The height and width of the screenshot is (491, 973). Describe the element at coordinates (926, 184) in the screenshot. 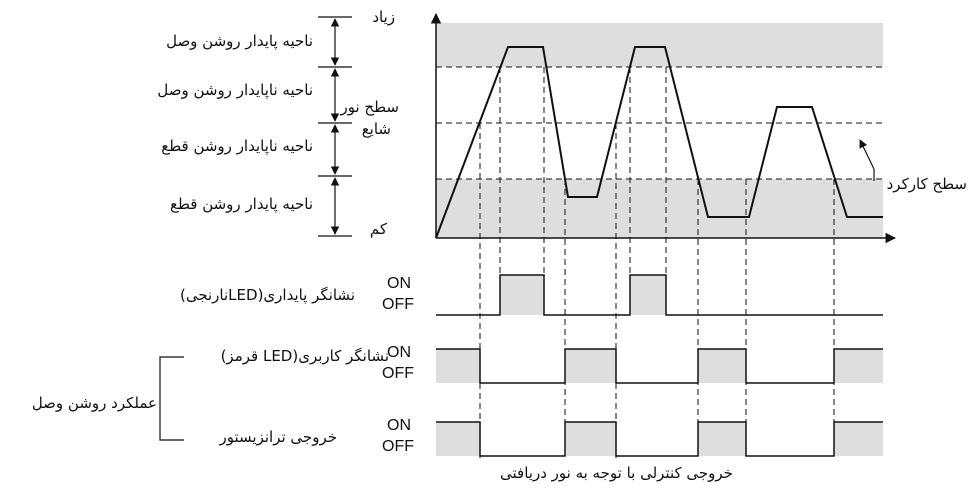

I see `operating-level-label: سطح کارکرد` at that location.